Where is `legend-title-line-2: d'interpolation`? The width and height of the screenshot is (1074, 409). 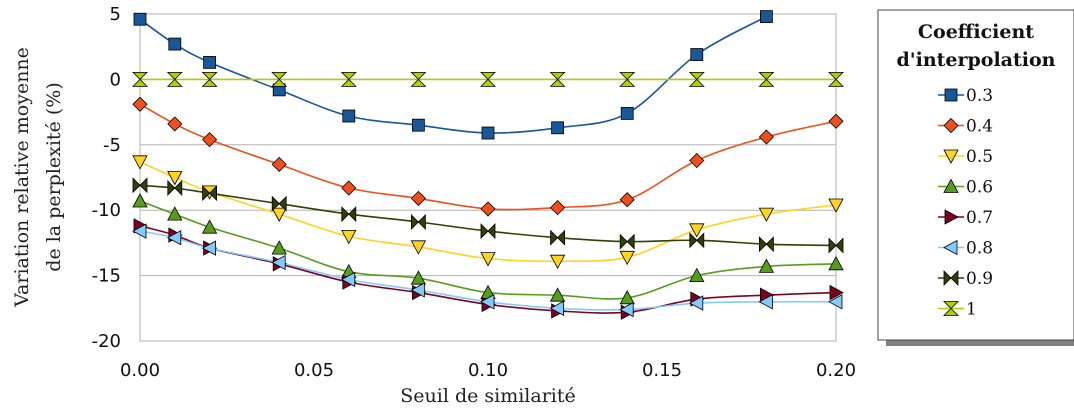 legend-title-line-2: d'interpolation is located at coordinates (976, 60).